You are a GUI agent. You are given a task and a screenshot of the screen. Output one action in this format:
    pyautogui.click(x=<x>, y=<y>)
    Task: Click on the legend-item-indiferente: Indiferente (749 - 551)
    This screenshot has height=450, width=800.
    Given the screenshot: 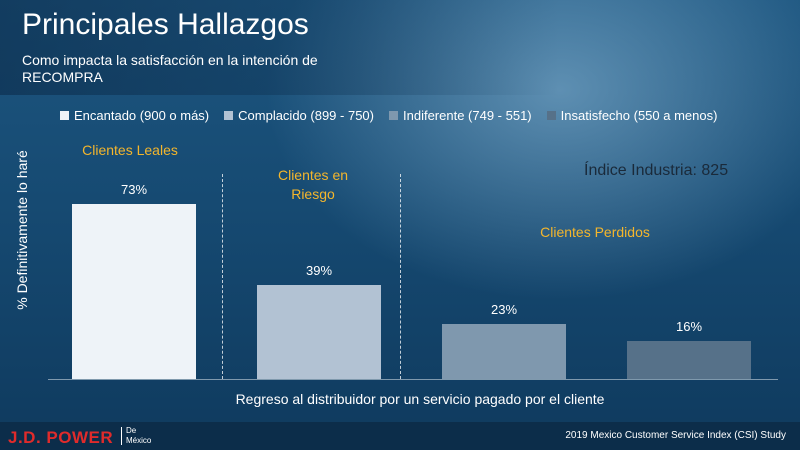 What is the action you would take?
    pyautogui.click(x=460, y=115)
    